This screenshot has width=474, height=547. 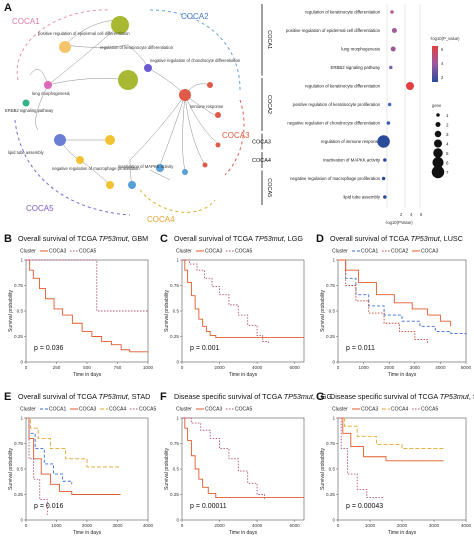 I want to click on km-pvalue: p = 0.016, so click(x=48, y=506).